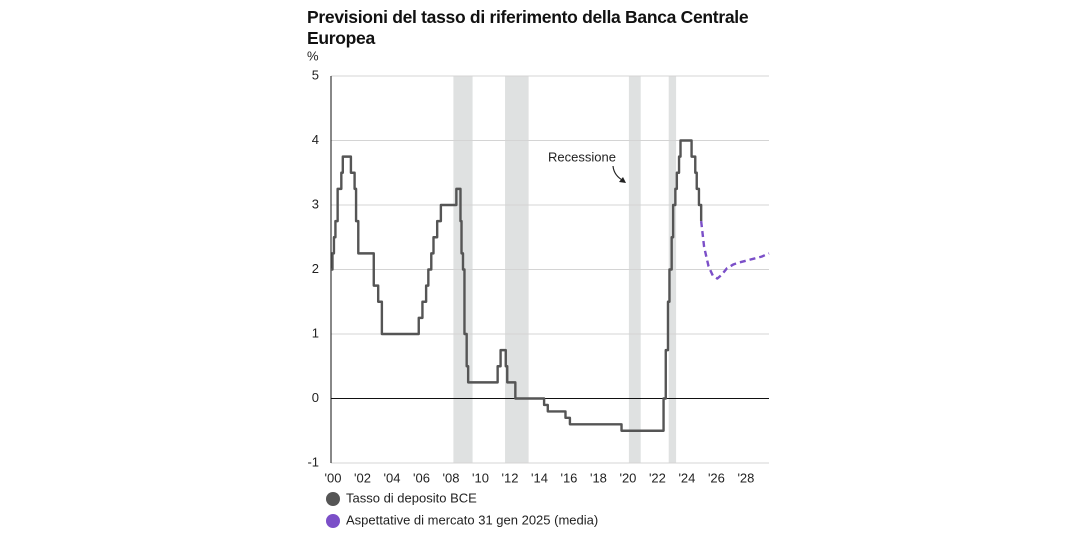  Describe the element at coordinates (313, 55) in the screenshot. I see `y-axis-label: %` at that location.